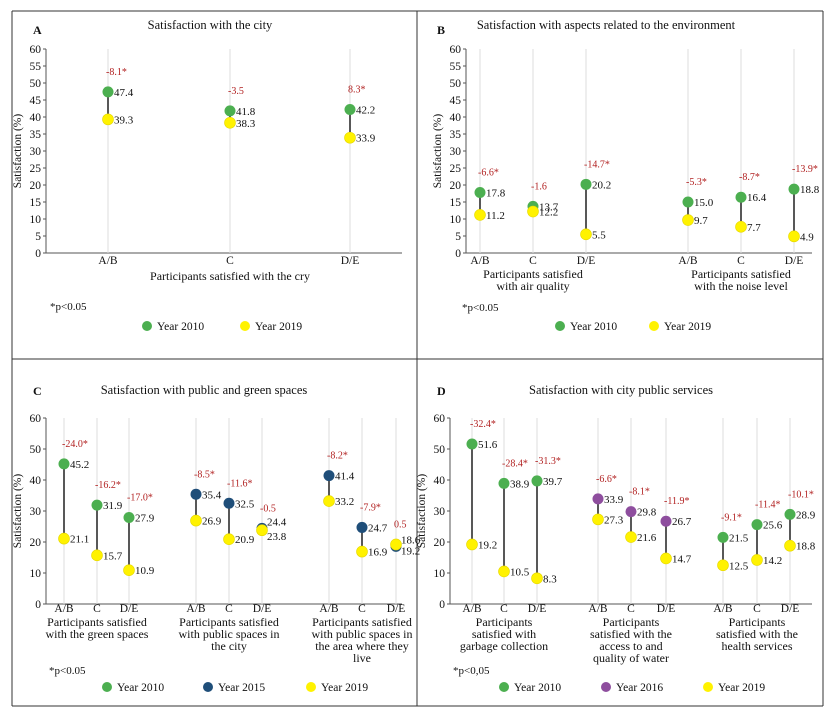 This screenshot has height=719, width=835. Describe the element at coordinates (515, 463) in the screenshot. I see `difference-label: -28.4*` at that location.